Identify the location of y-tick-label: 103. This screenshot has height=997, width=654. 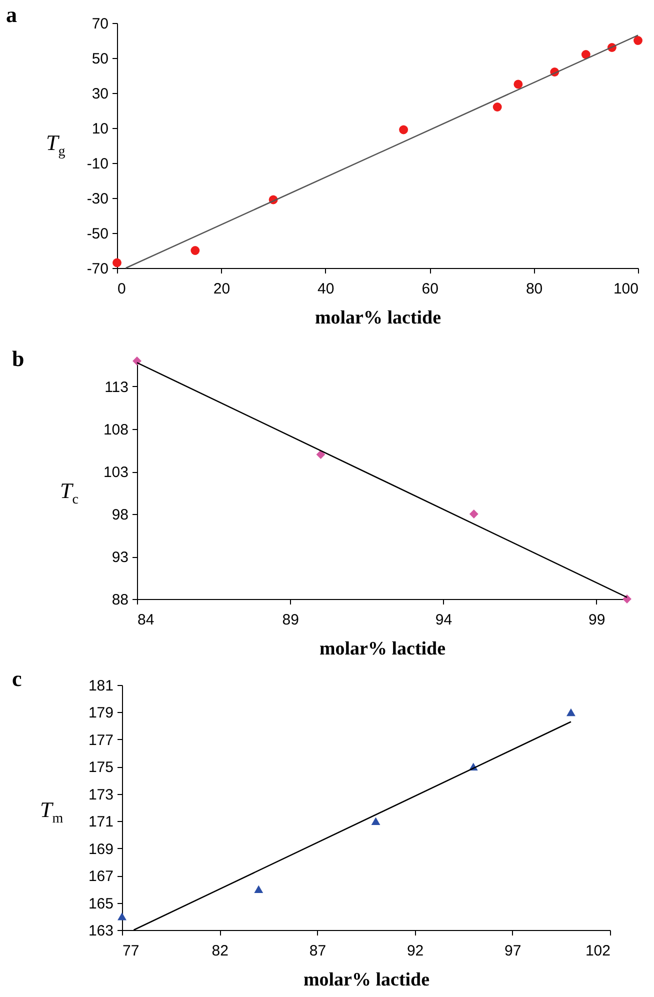
(115, 472).